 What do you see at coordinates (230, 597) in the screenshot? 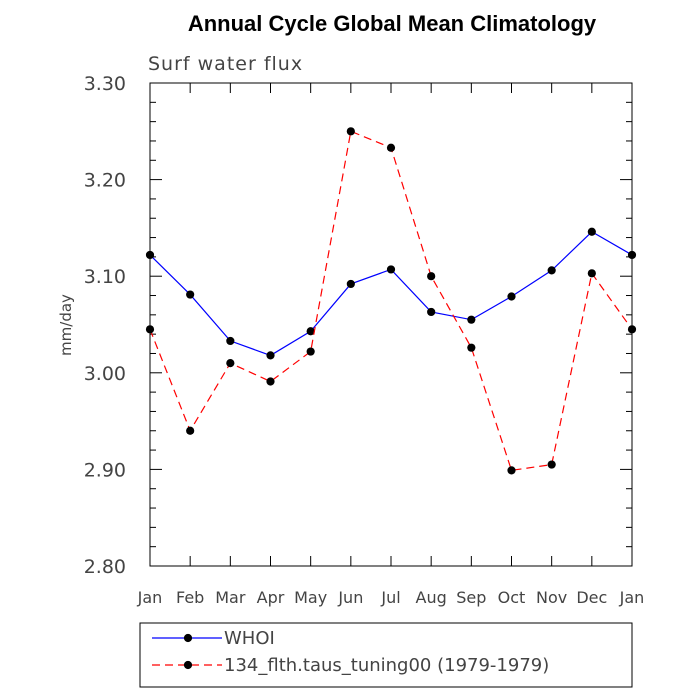
I see `x-tick-label: Mar` at bounding box center [230, 597].